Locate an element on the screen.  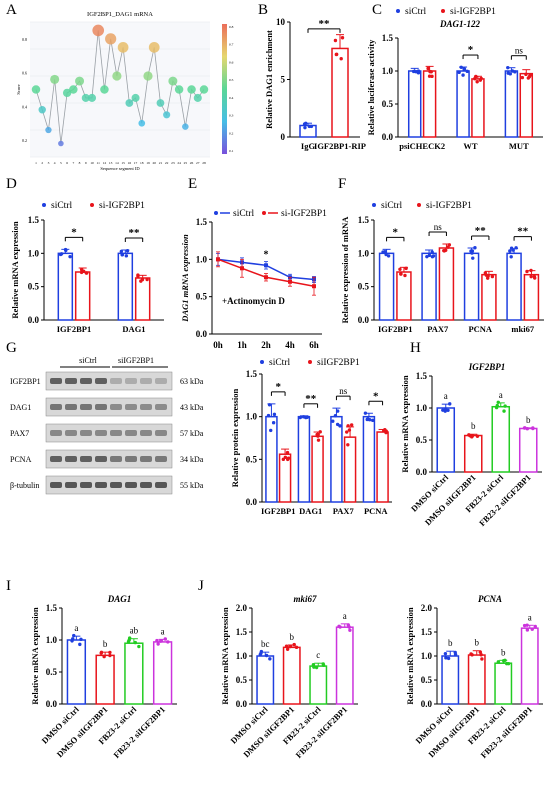
x-tick-label: 9 is located at coordinates (86, 163).